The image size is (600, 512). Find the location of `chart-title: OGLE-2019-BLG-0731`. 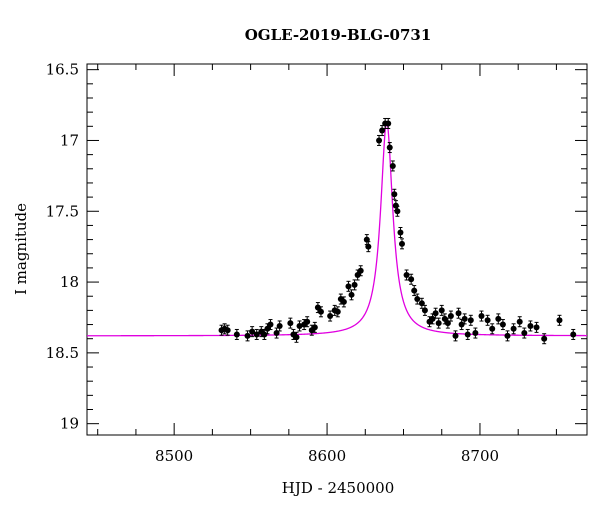

chart-title: OGLE-2019-BLG-0731 is located at coordinates (338, 35).